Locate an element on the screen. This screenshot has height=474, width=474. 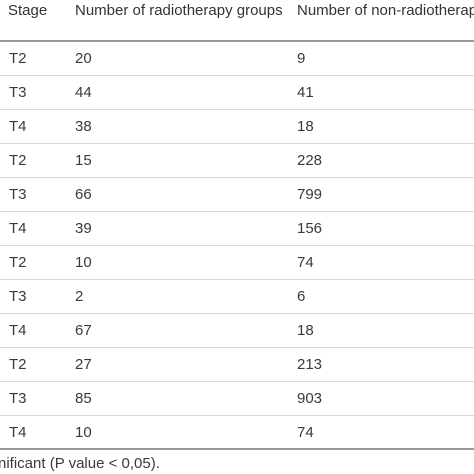
cell-non-radiotherapy: 228 is located at coordinates (385, 160).